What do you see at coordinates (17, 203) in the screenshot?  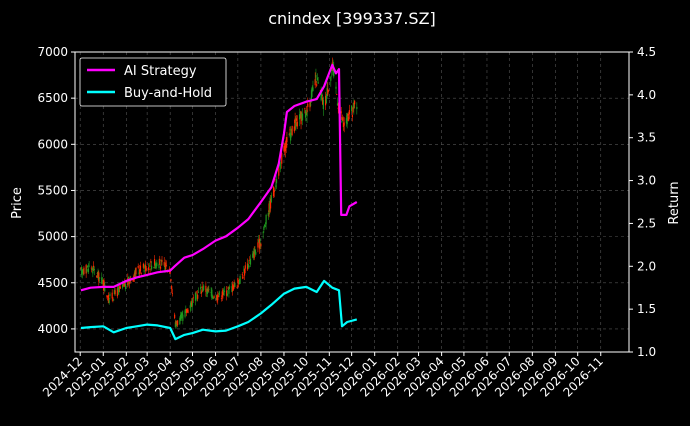 I see `y-axis-label-left: Price` at bounding box center [17, 203].